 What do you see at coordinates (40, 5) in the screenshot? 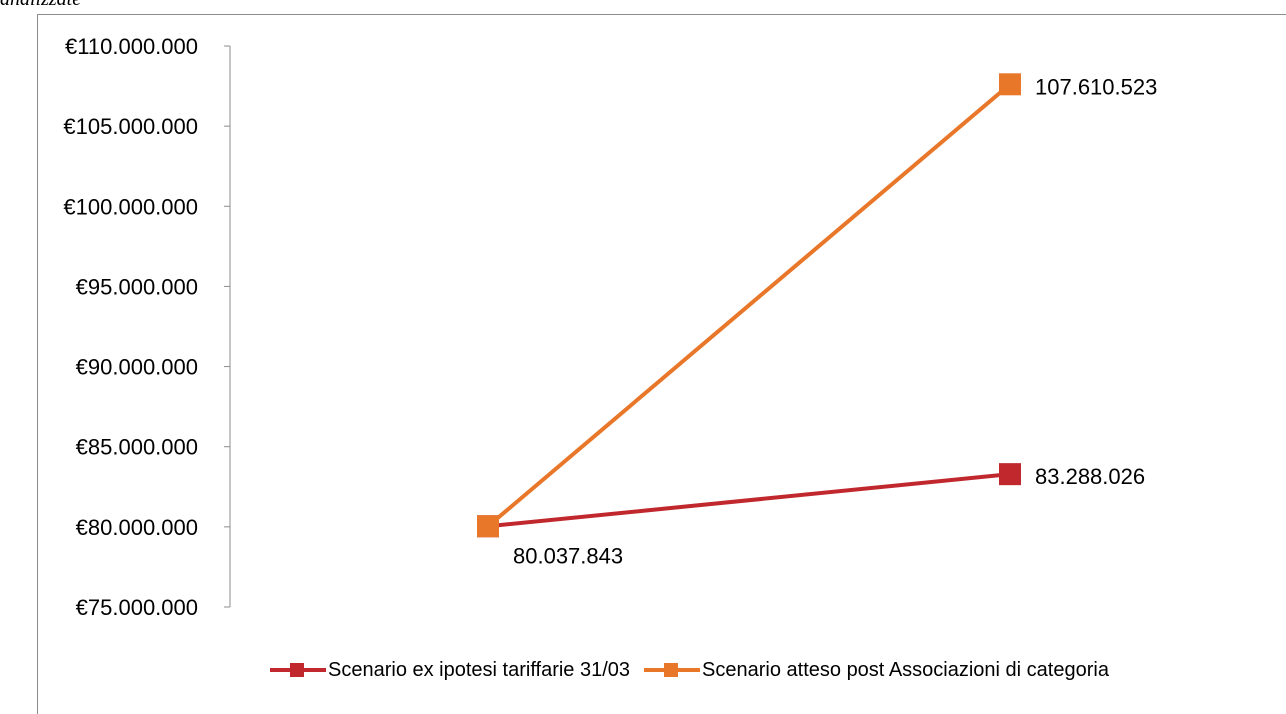
I see `caption-text: analizzate` at bounding box center [40, 5].